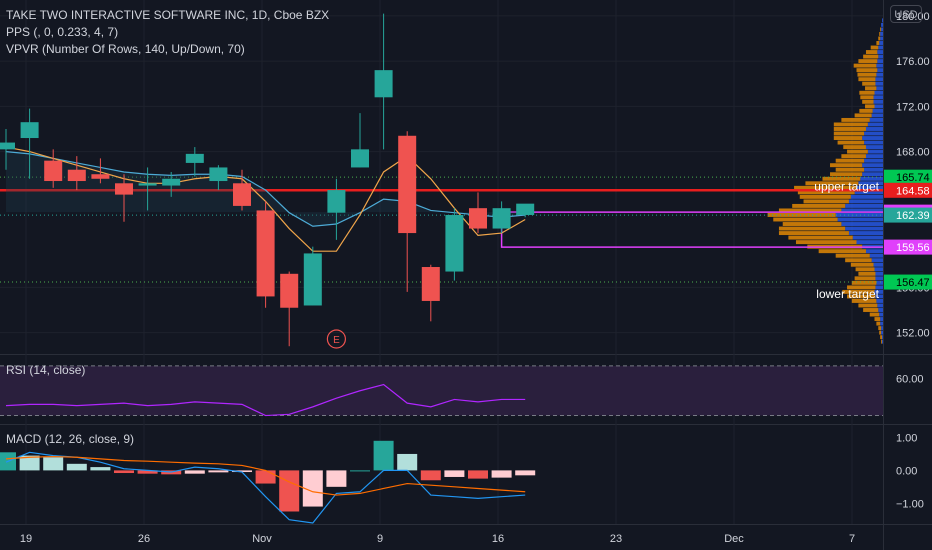  Describe the element at coordinates (266, 189) in the screenshot. I see `ema-fill` at that location.